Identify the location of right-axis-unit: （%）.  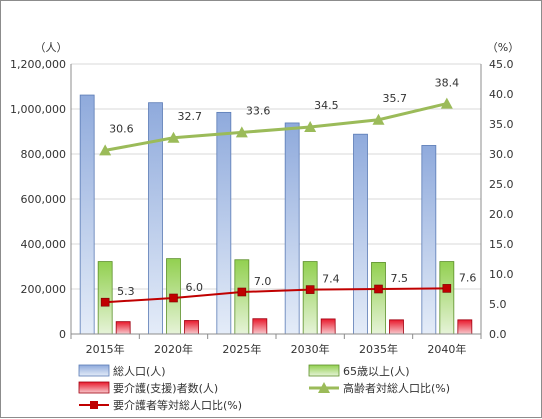
(503, 47).